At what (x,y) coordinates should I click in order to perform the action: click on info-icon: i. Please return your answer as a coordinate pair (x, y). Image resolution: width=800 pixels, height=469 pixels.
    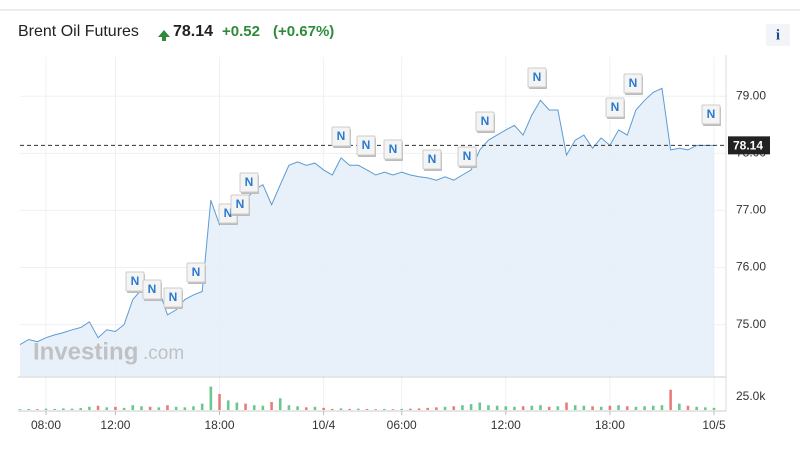
    Looking at the image, I should click on (778, 35).